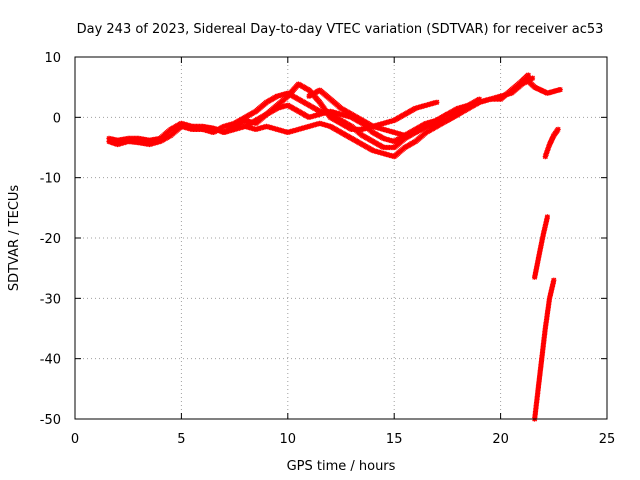  Describe the element at coordinates (75, 439) in the screenshot. I see `x-tick-label: 0` at that location.